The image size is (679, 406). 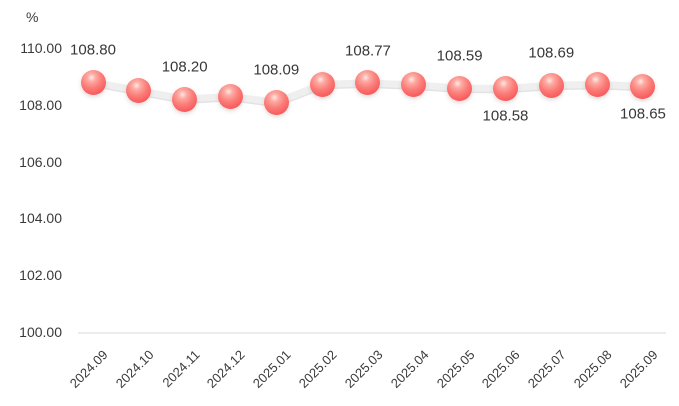 I want to click on y-axis-tick-label: 106.00, so click(x=40, y=161).